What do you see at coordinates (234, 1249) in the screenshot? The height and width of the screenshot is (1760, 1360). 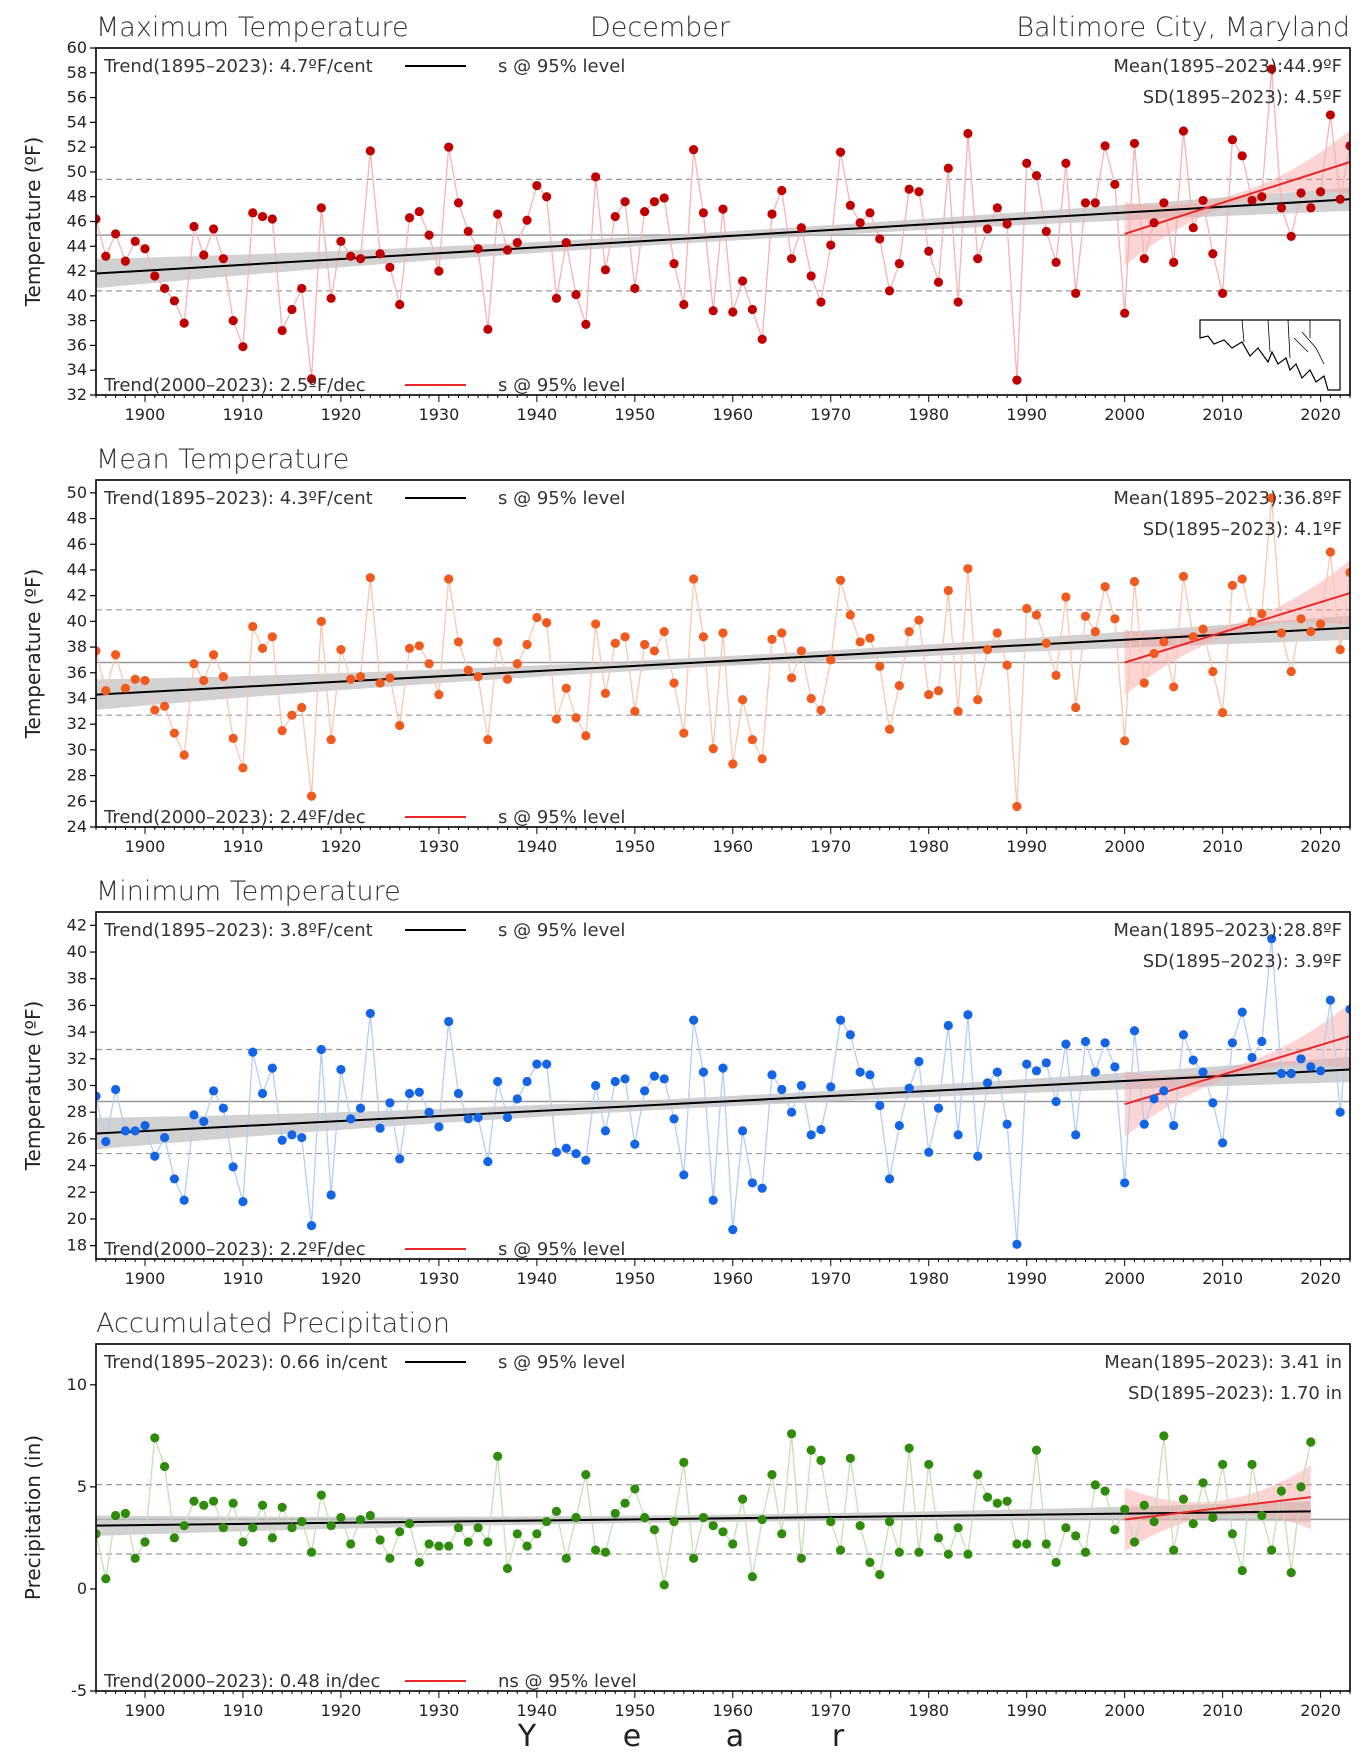 I see `trend-short-annotation: Trend(2000–2023): 2.2ºF/dec` at bounding box center [234, 1249].